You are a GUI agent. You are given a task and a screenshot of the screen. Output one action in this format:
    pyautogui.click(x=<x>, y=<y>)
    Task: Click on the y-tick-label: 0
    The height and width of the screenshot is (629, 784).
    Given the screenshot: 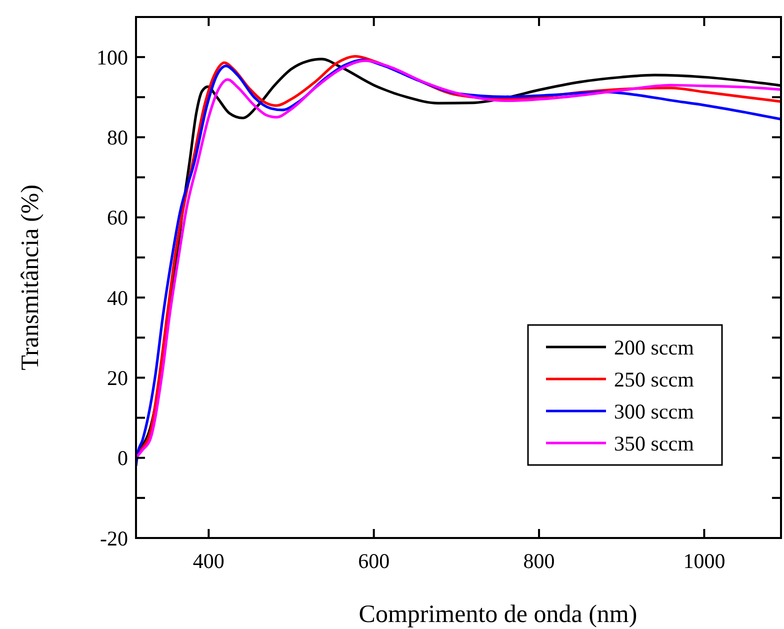 What is the action you would take?
    pyautogui.click(x=123, y=458)
    